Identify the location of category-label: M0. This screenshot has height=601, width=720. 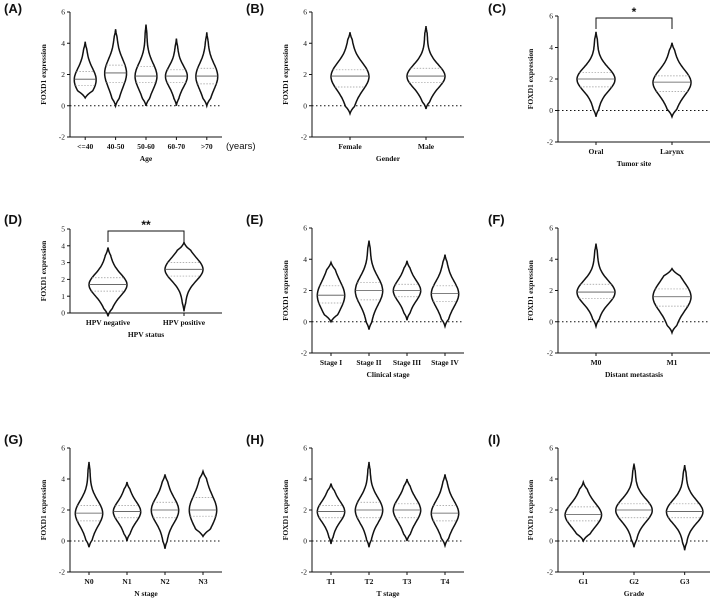
(596, 362).